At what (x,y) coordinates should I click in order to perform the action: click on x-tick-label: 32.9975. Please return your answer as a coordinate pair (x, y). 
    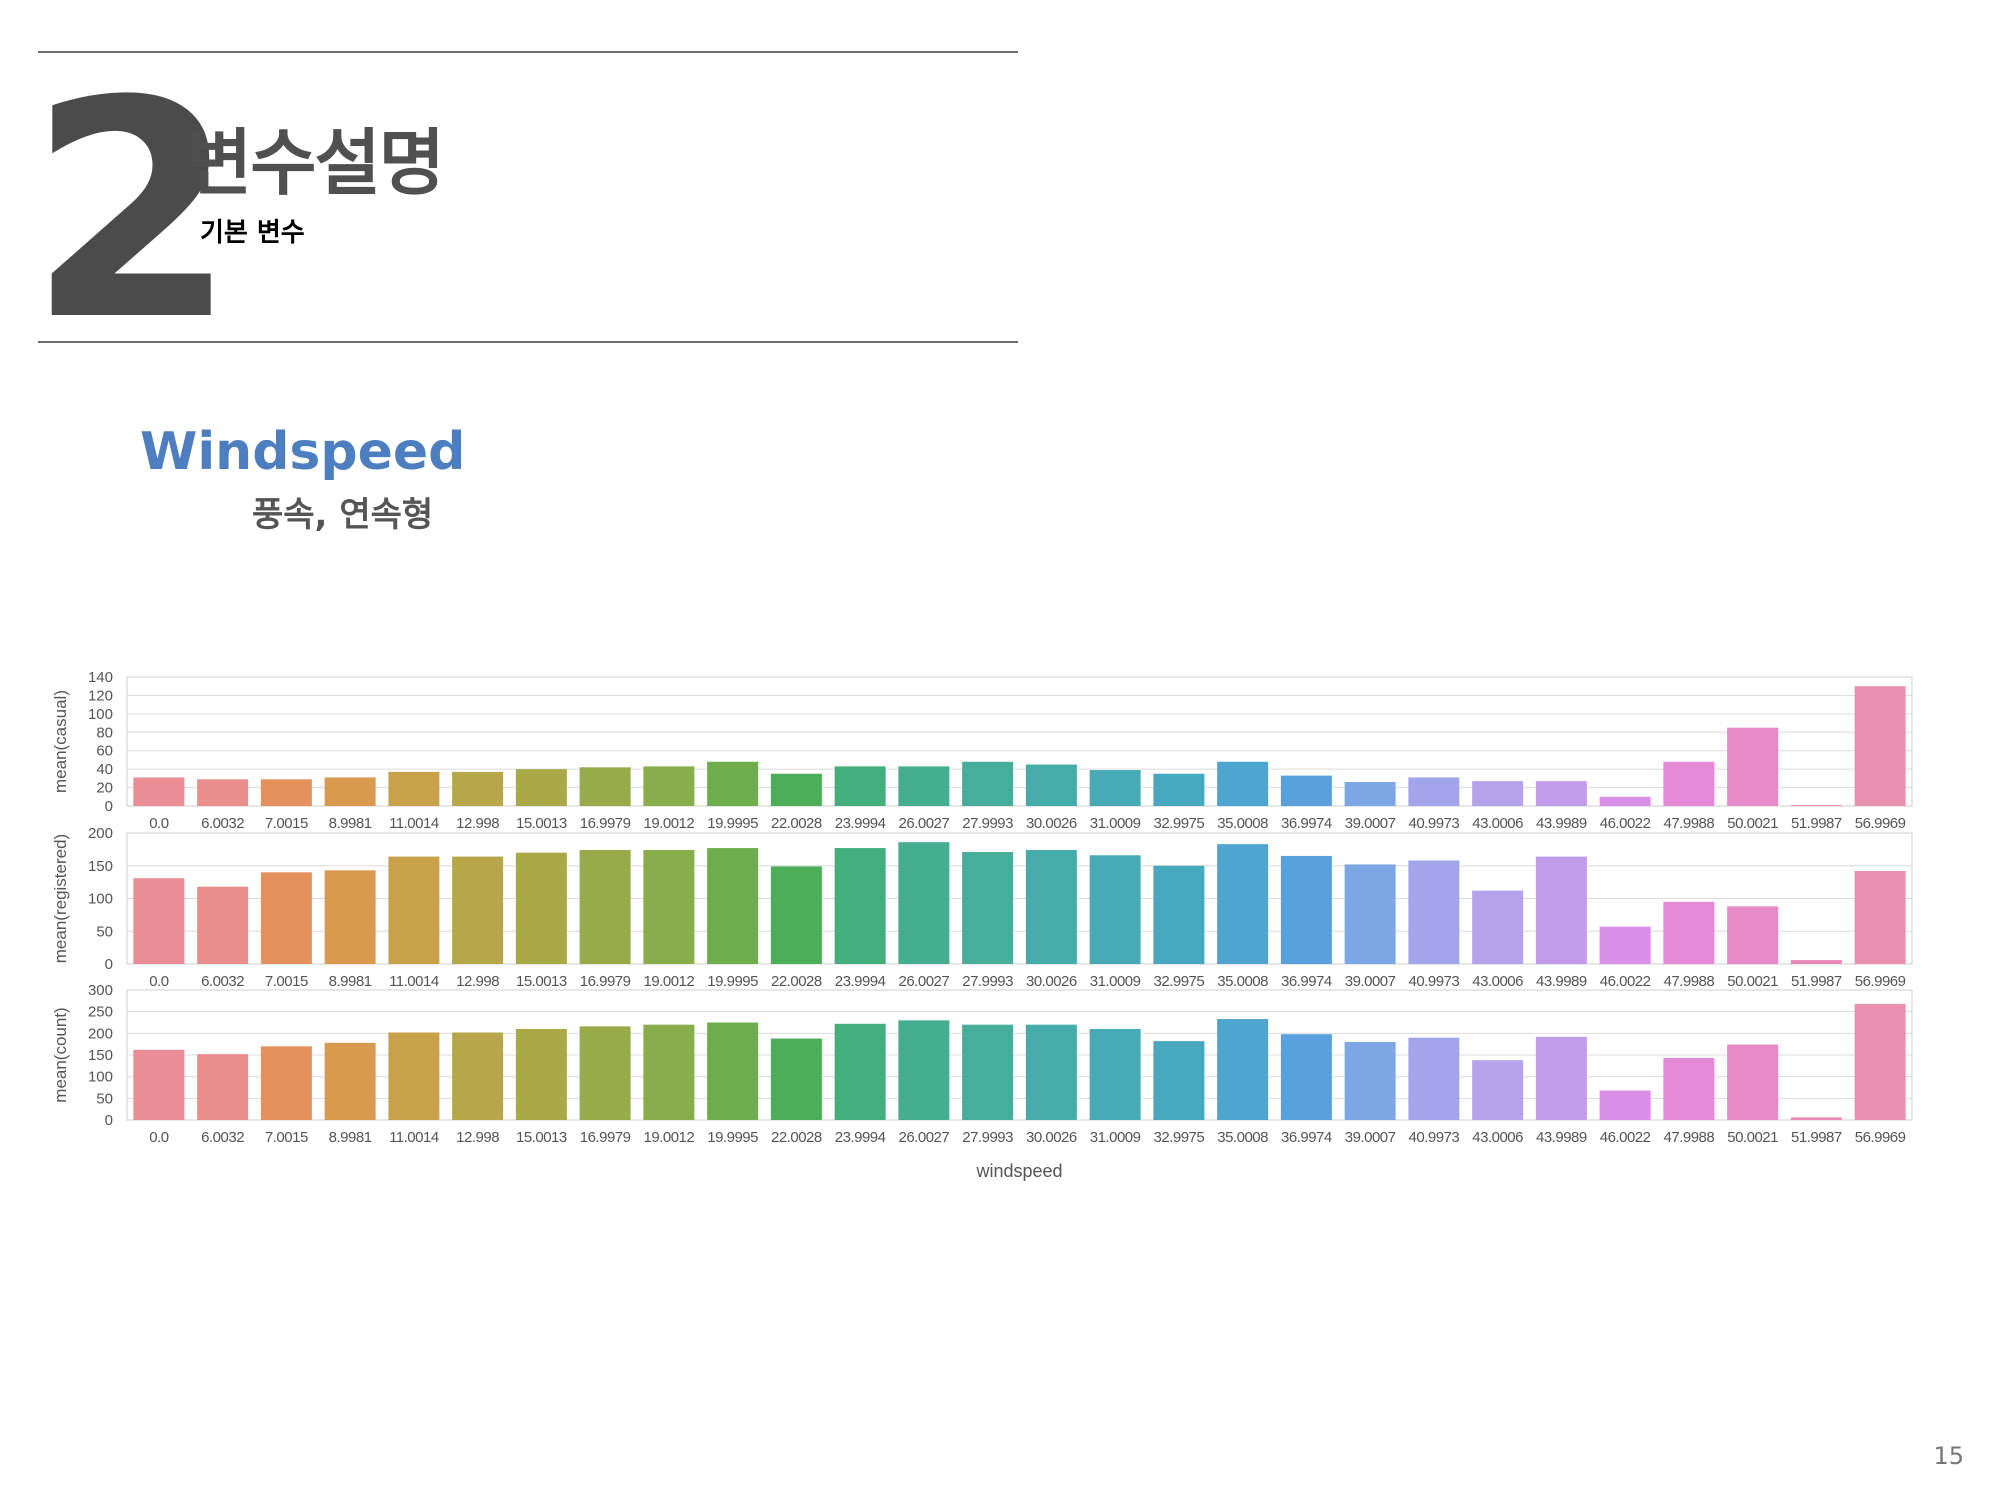
    Looking at the image, I should click on (1179, 981).